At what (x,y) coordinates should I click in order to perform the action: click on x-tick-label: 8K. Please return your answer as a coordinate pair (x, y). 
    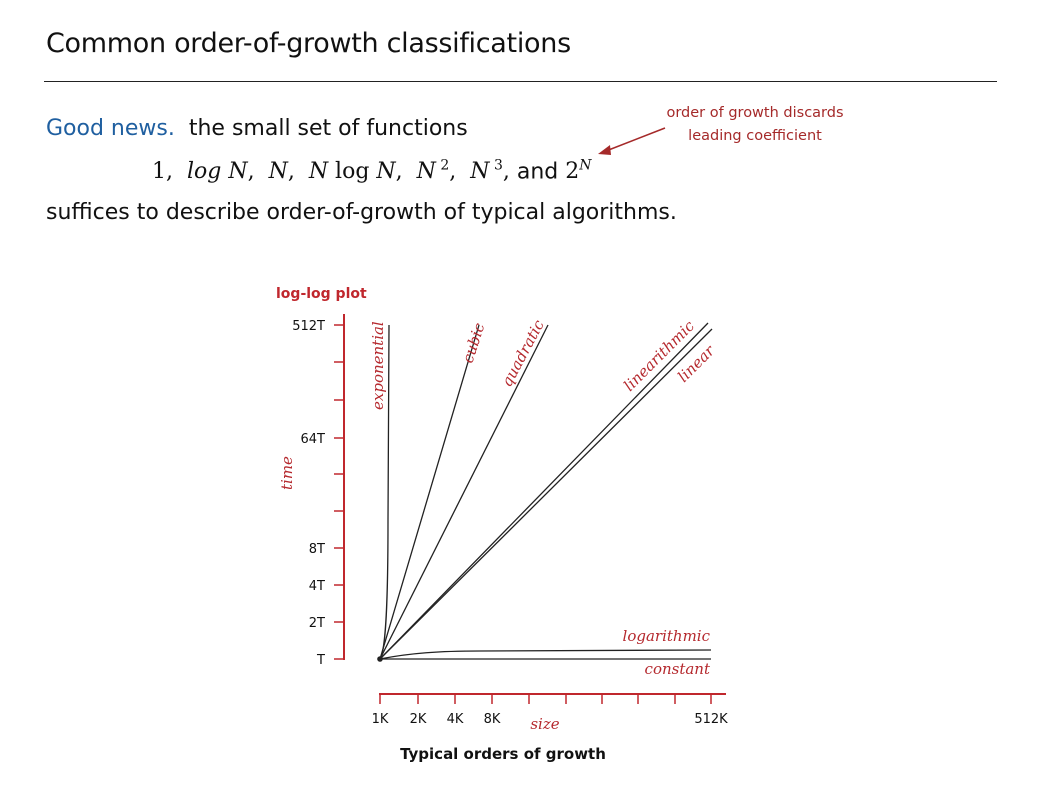
    Looking at the image, I should click on (492, 719).